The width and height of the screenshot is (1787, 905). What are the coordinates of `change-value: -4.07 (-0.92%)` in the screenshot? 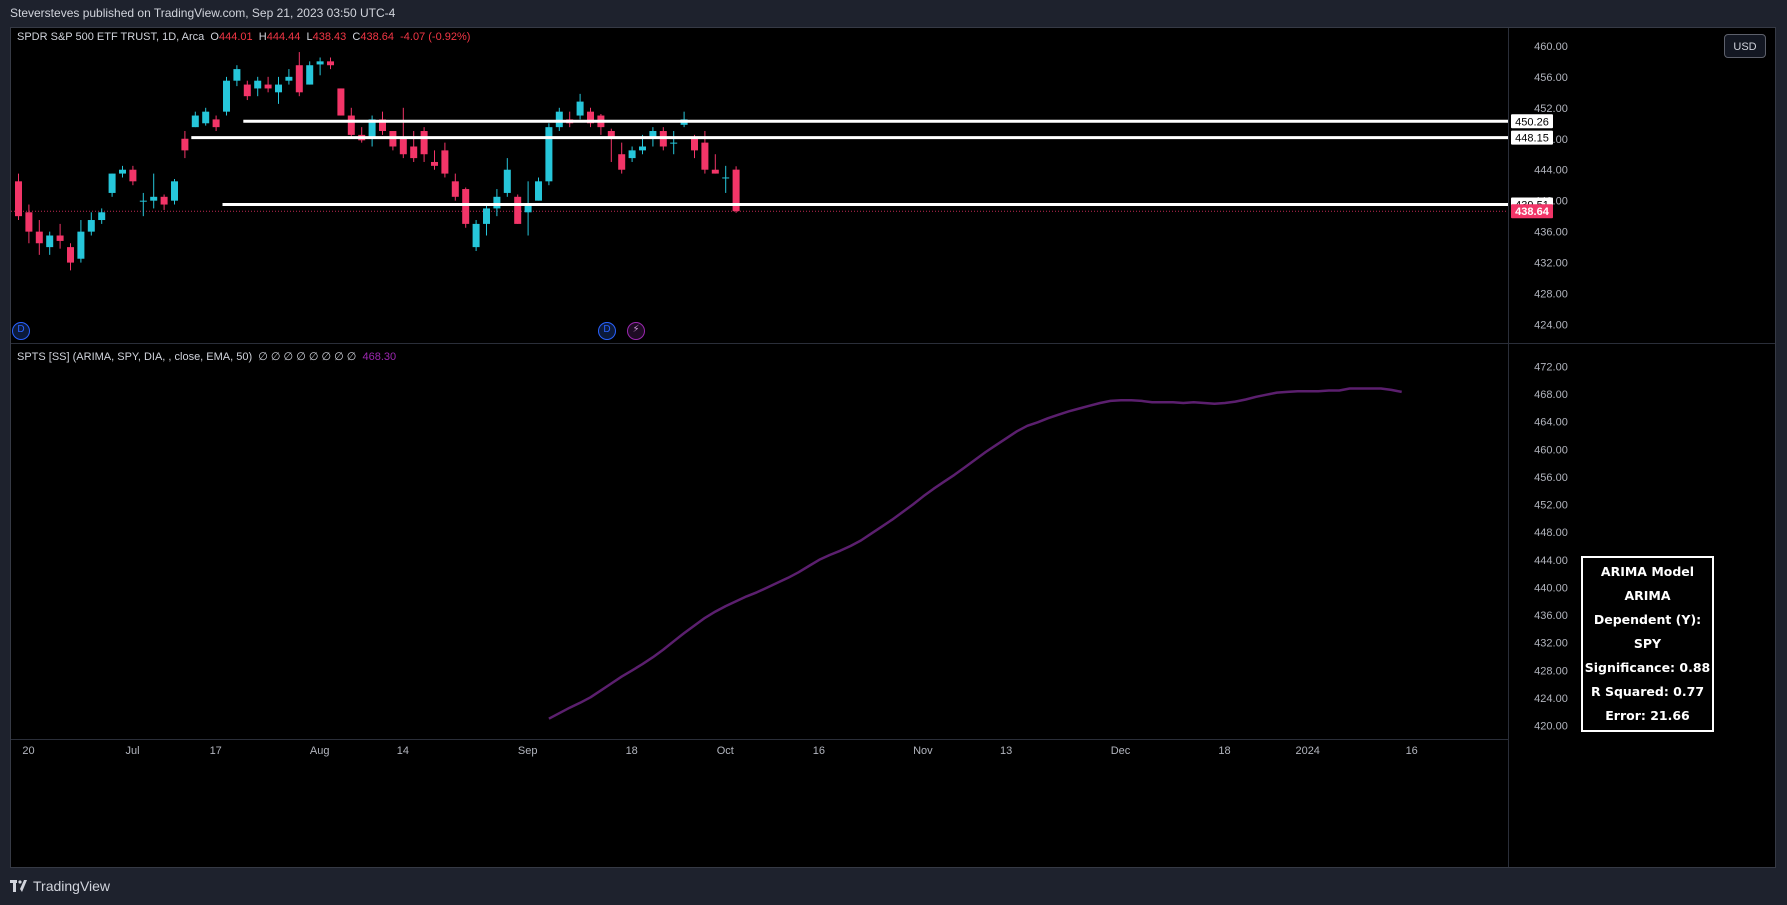 It's located at (435, 37).